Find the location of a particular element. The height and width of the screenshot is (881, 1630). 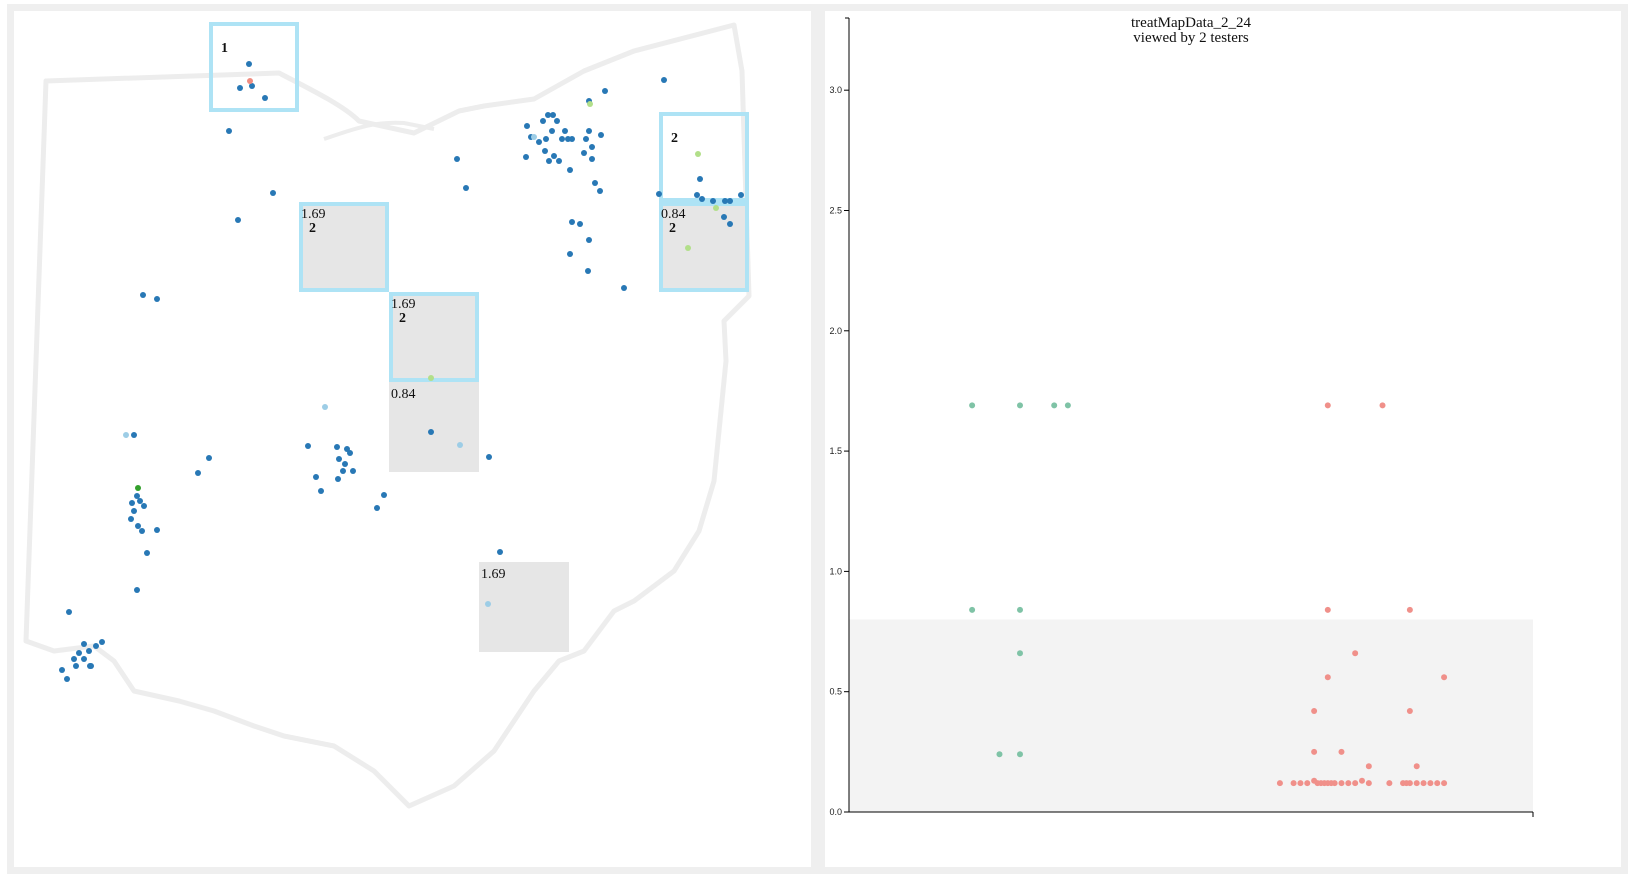

grid-cell: 1.692 is located at coordinates (344, 247).